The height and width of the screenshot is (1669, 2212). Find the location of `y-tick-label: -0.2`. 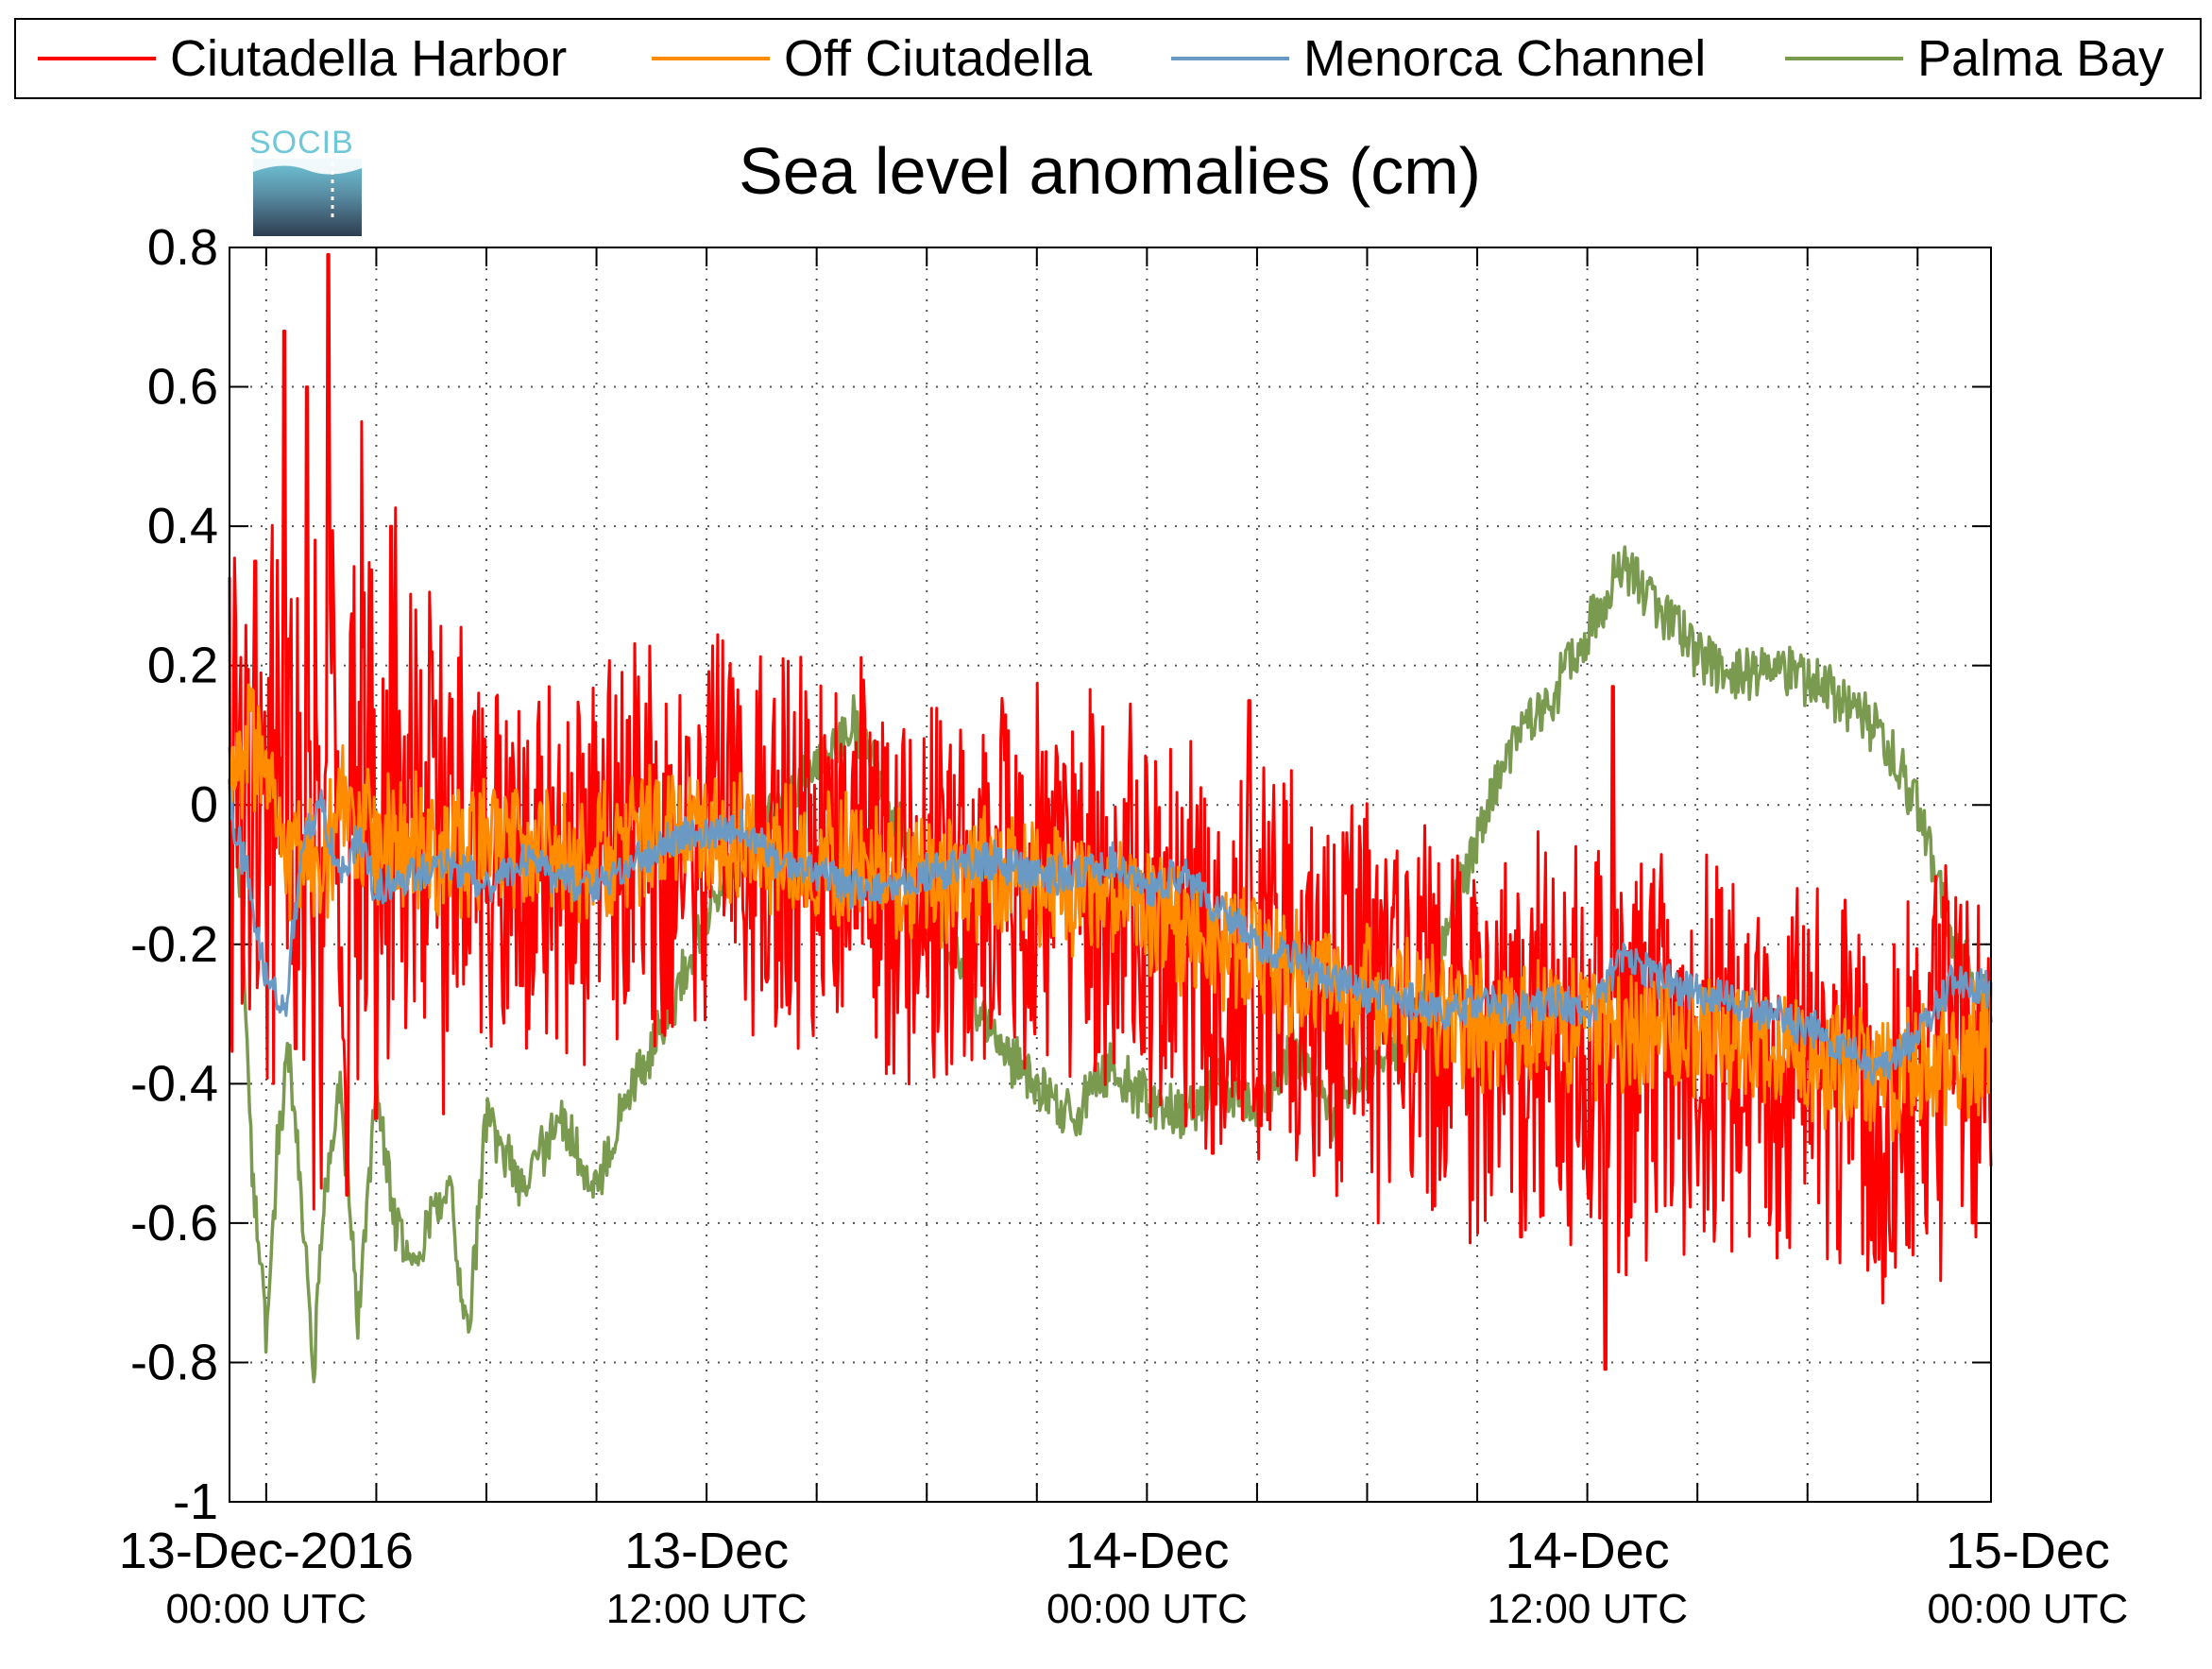

y-tick-label: -0.2 is located at coordinates (174, 945).